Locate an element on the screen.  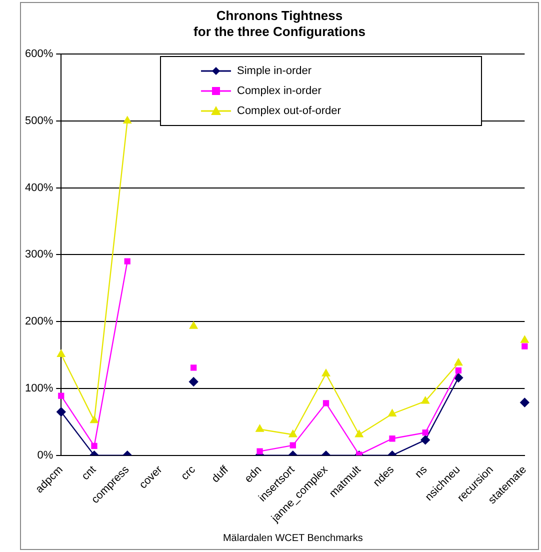
y-tick-label: 200% is located at coordinates (39, 322).